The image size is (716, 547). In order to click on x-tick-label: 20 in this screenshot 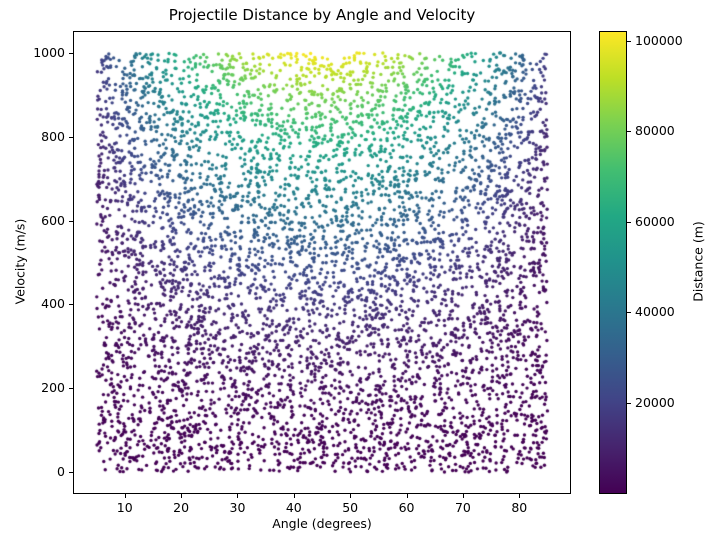, I will do `click(181, 507)`.